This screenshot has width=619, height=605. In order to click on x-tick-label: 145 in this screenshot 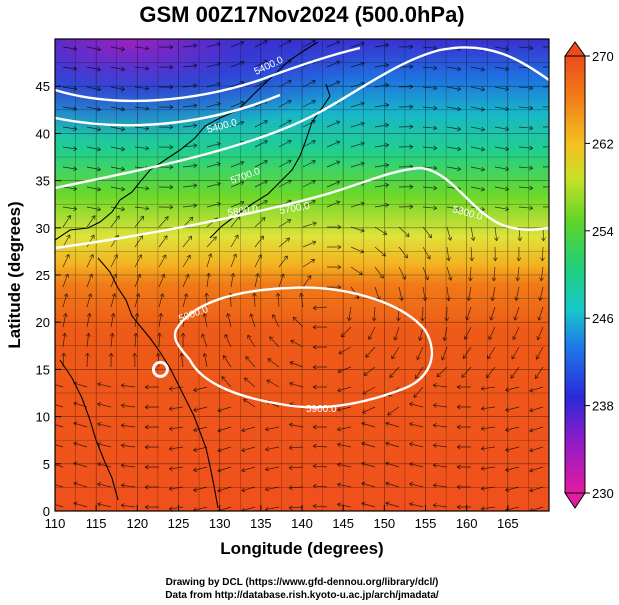, I will do `click(343, 523)`.